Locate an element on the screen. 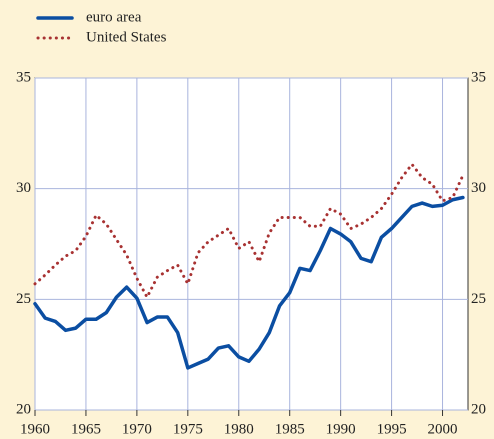 The width and height of the screenshot is (494, 439). x-tick-label: 1980 is located at coordinates (239, 429).